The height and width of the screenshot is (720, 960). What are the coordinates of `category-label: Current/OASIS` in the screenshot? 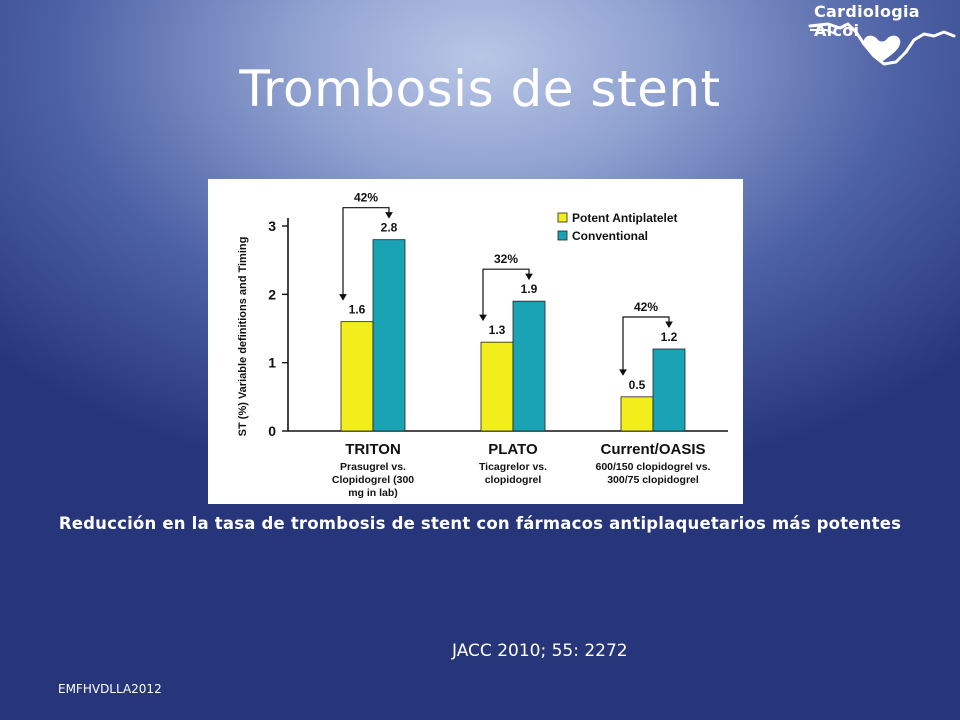 It's located at (652, 449).